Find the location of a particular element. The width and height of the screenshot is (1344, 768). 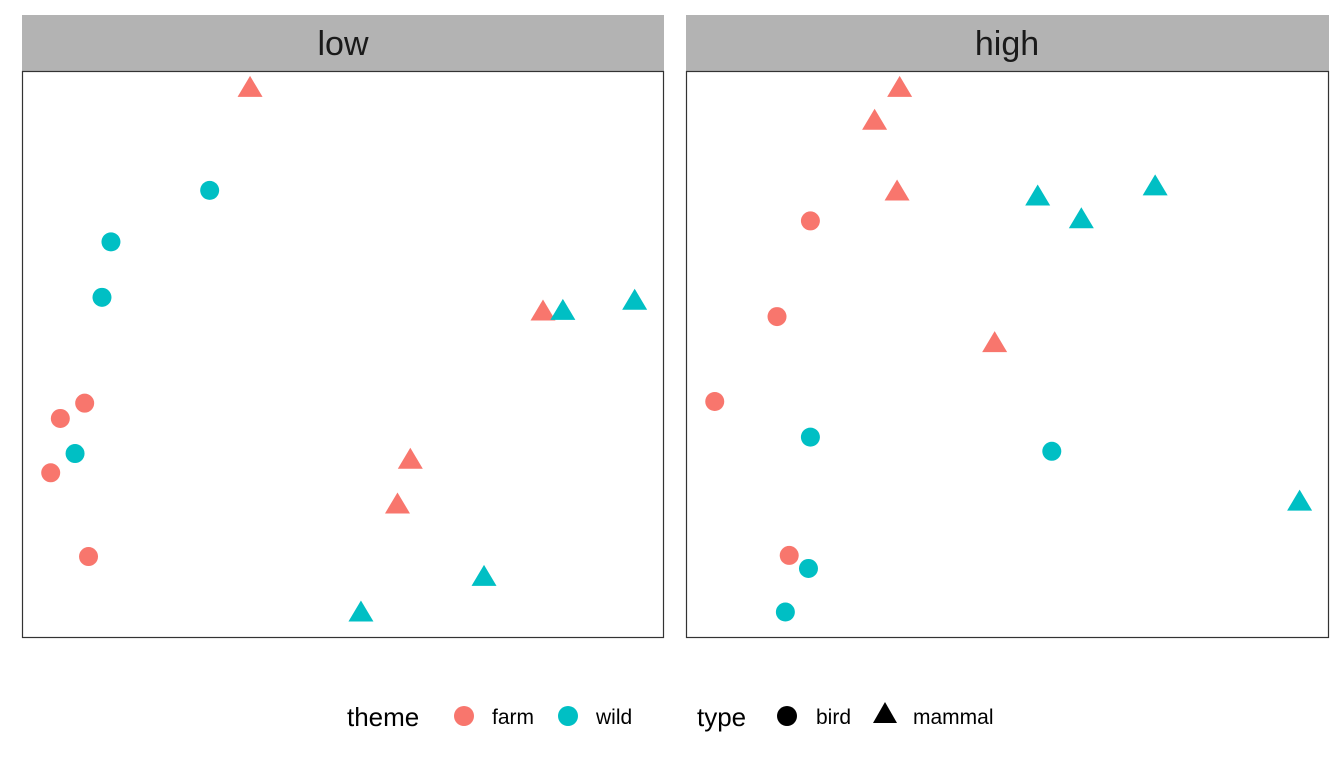

point-high-3-wild-mammal is located at coordinates (1038, 195).